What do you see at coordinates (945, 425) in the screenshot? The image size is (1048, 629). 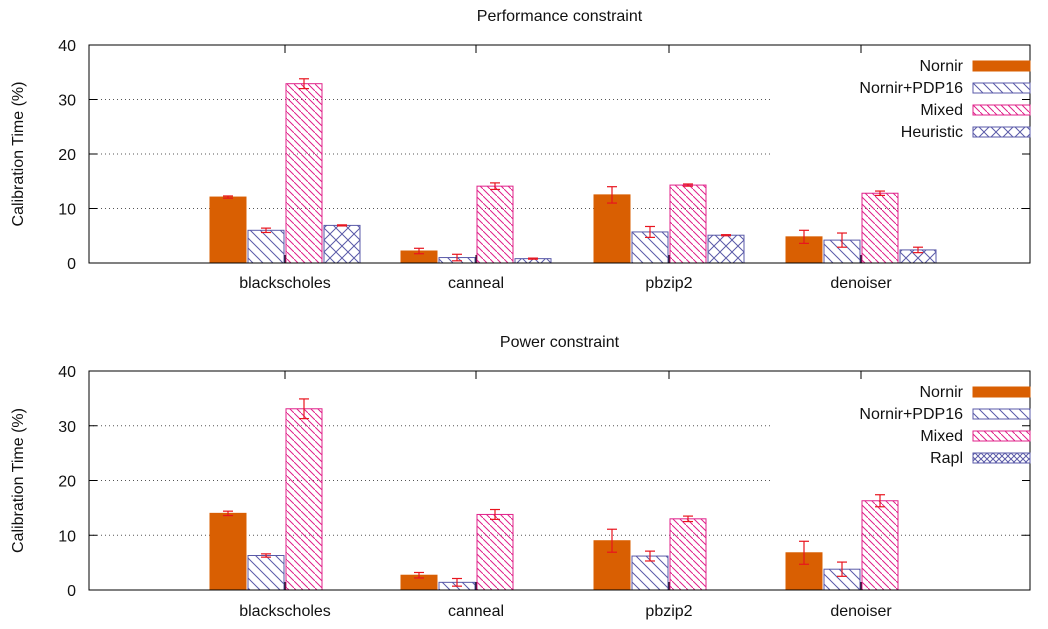 I see `legend: Nornir Nornir+PDP16 Mixed Rapl` at bounding box center [945, 425].